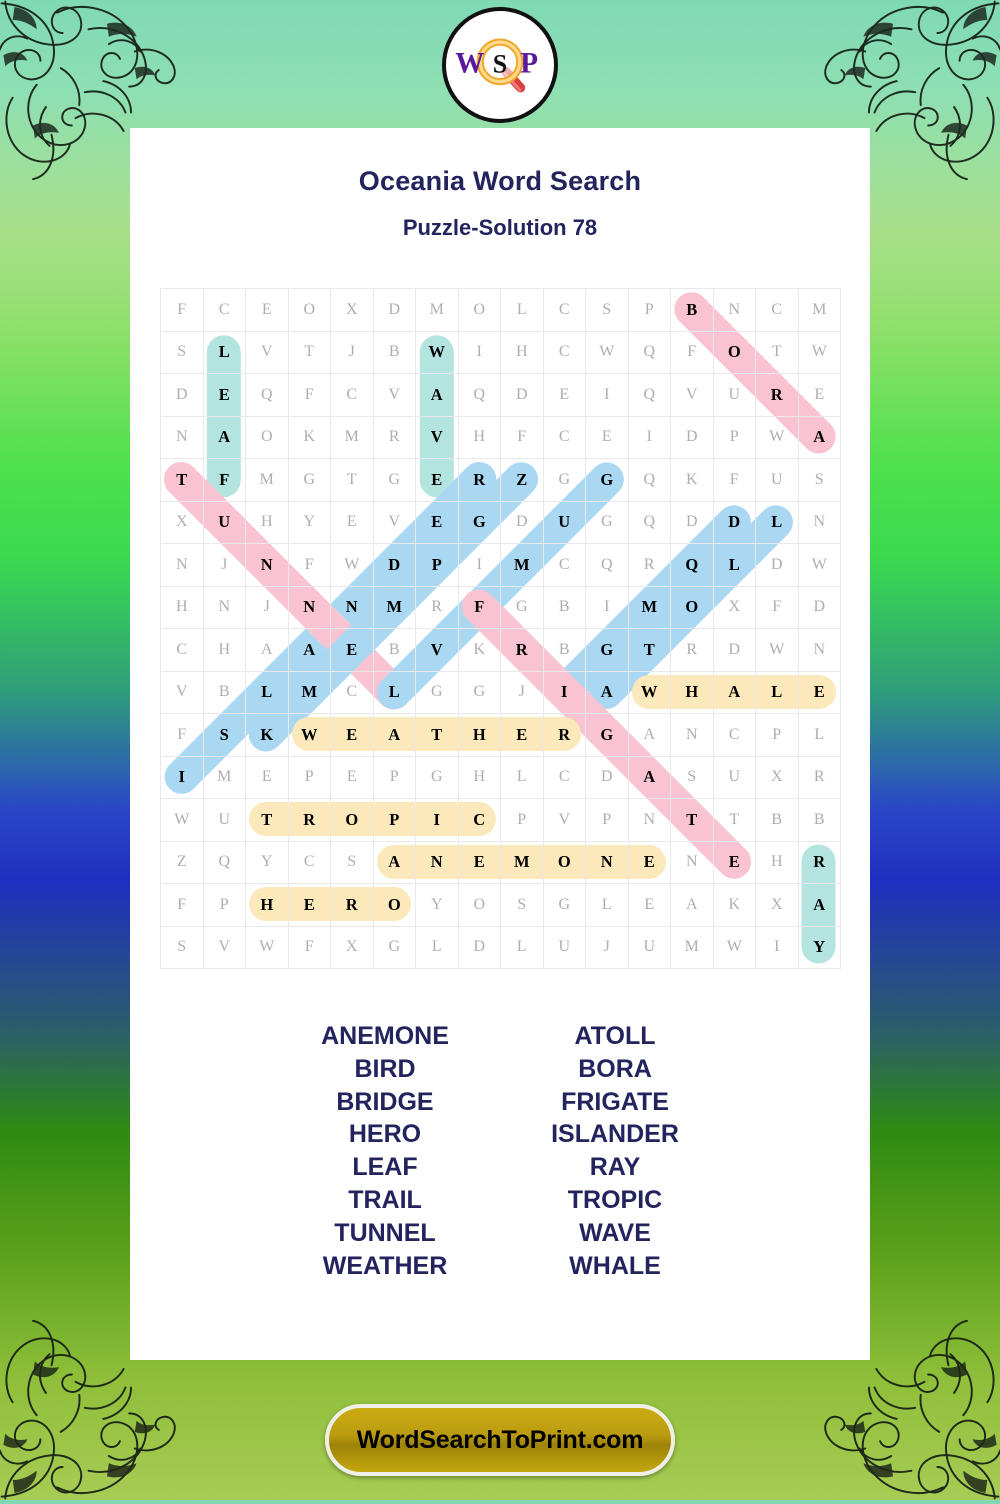 The width and height of the screenshot is (1000, 1504). Describe the element at coordinates (500, 1440) in the screenshot. I see `website-button: WordSearchToPrint.com` at that location.